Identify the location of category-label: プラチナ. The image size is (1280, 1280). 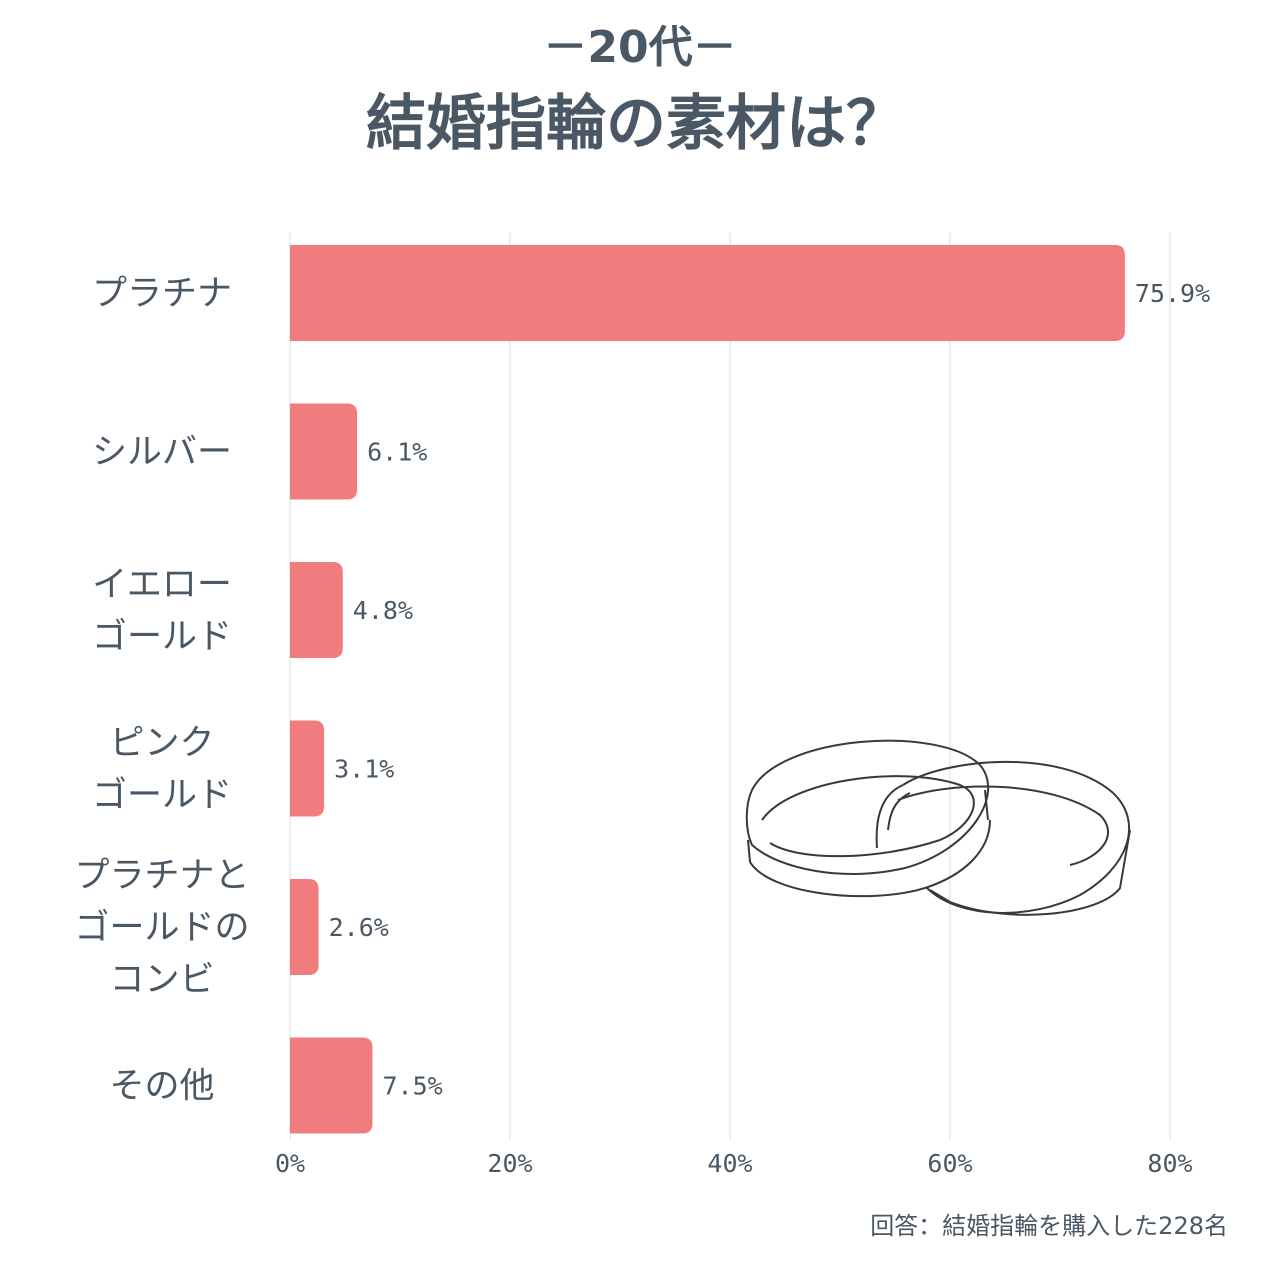
(162, 294).